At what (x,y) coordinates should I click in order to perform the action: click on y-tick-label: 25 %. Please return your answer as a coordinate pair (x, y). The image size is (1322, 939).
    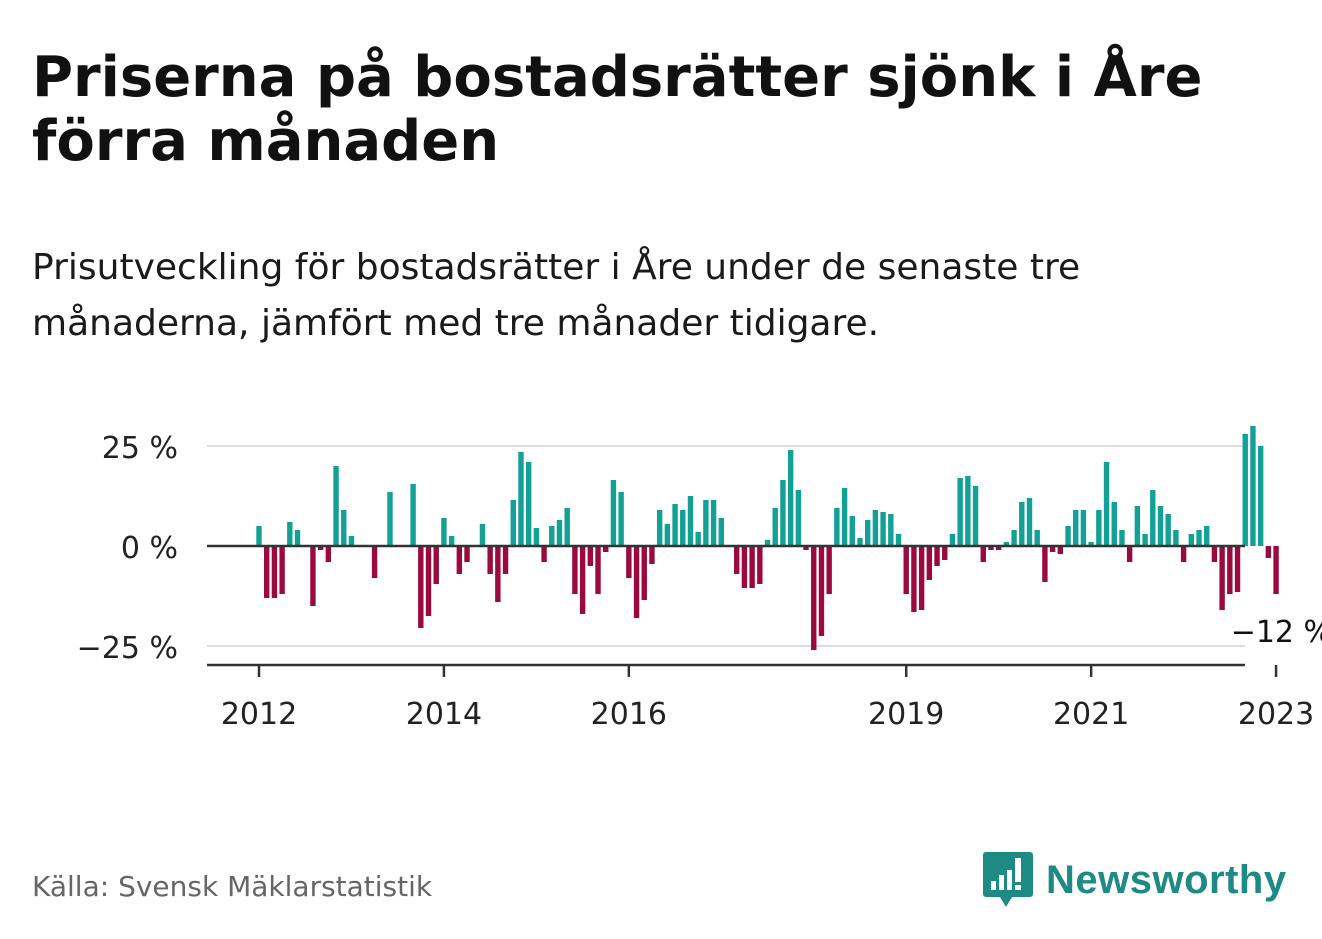
    Looking at the image, I should click on (140, 448).